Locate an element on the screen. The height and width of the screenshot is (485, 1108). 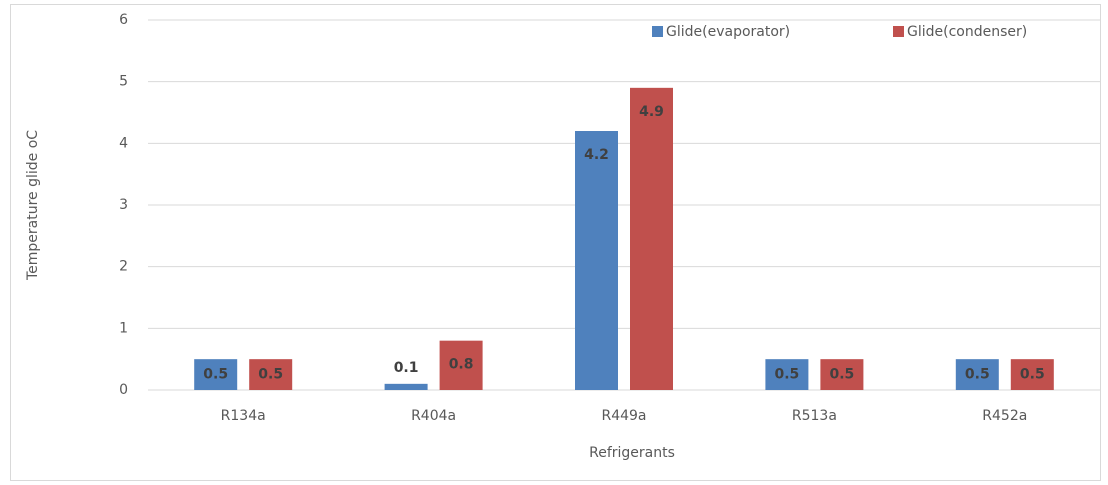
x-tick-label: R134a is located at coordinates (243, 416).